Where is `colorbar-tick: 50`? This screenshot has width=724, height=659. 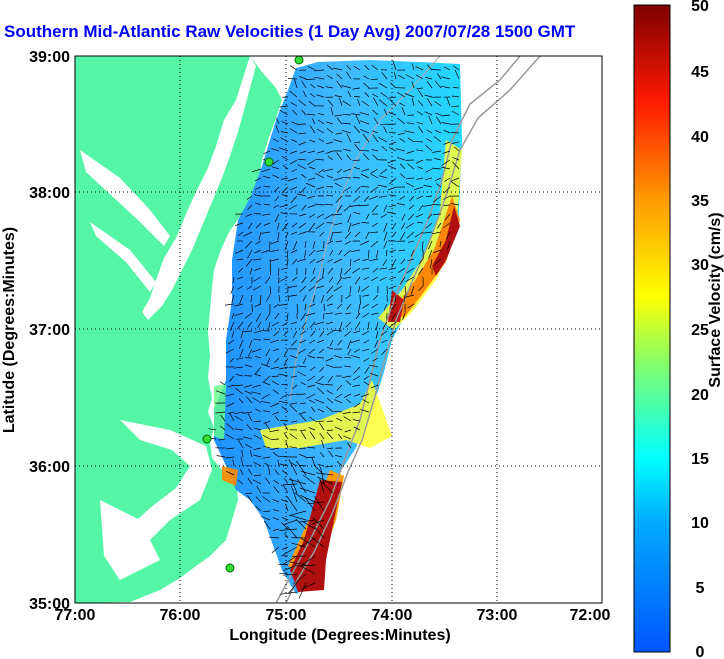 colorbar-tick: 50 is located at coordinates (700, 7).